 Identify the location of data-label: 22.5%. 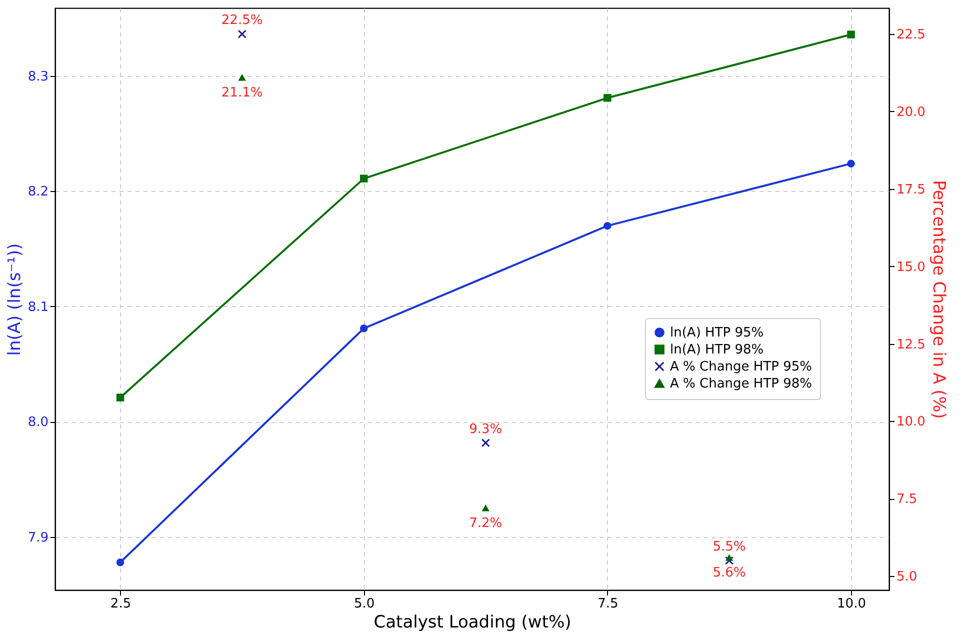
(242, 20).